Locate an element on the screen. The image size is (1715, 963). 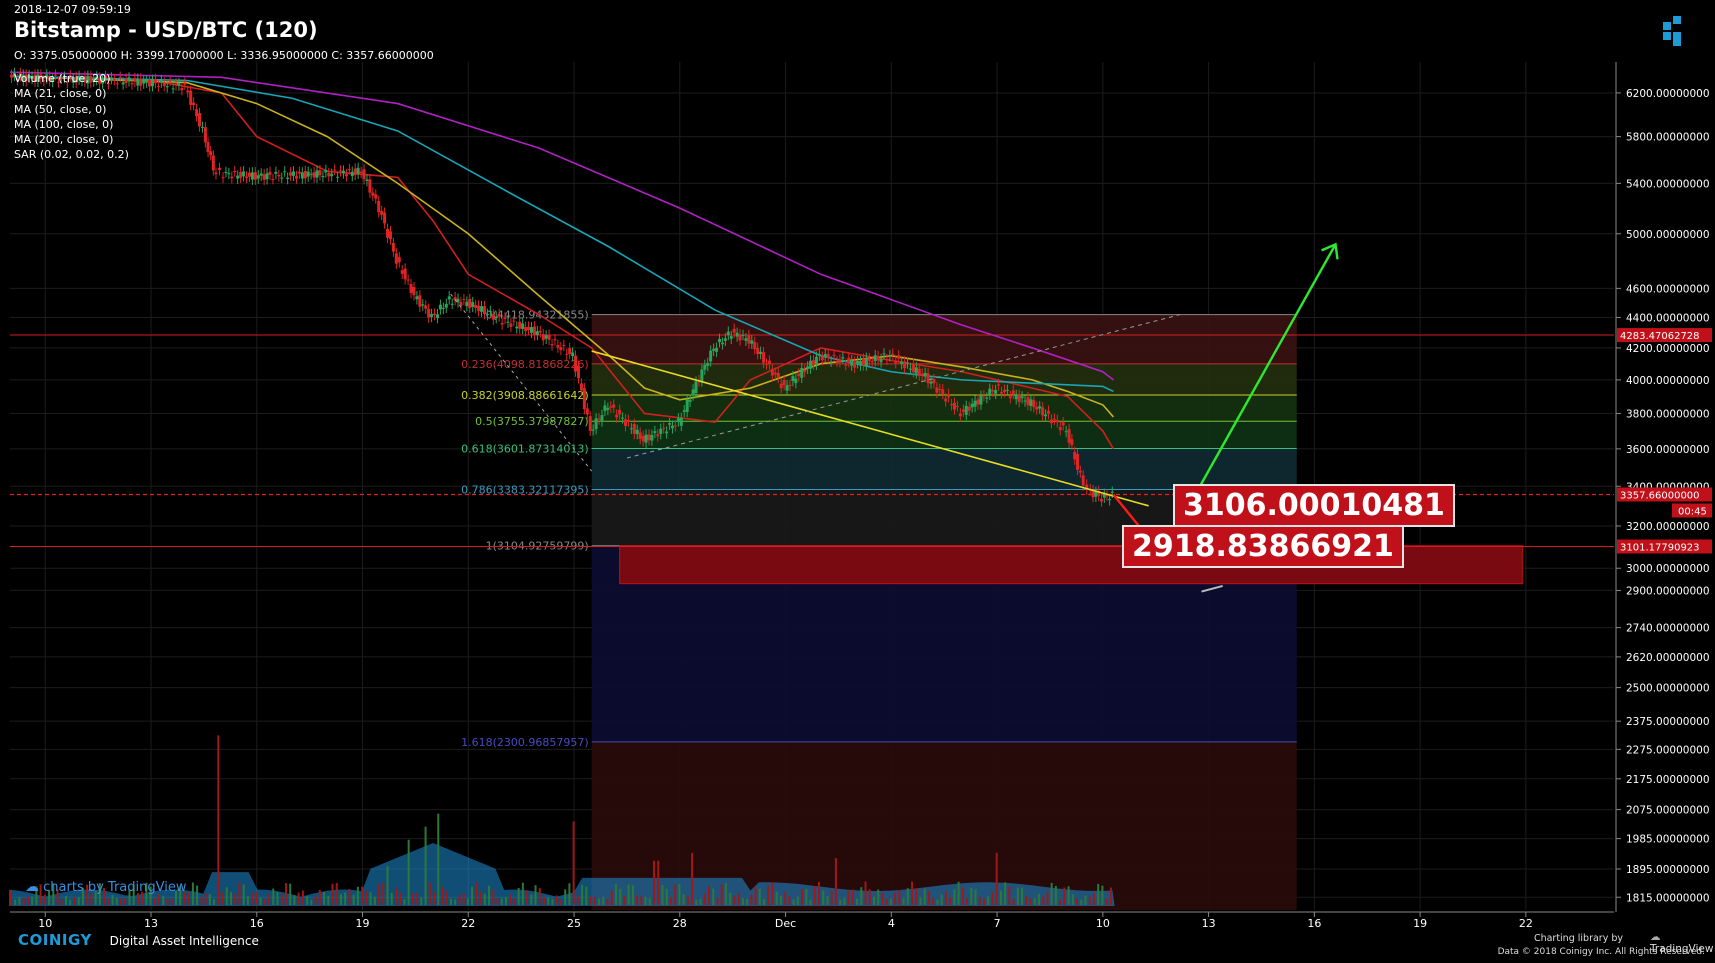
x-tick-label: 22 is located at coordinates (468, 923).